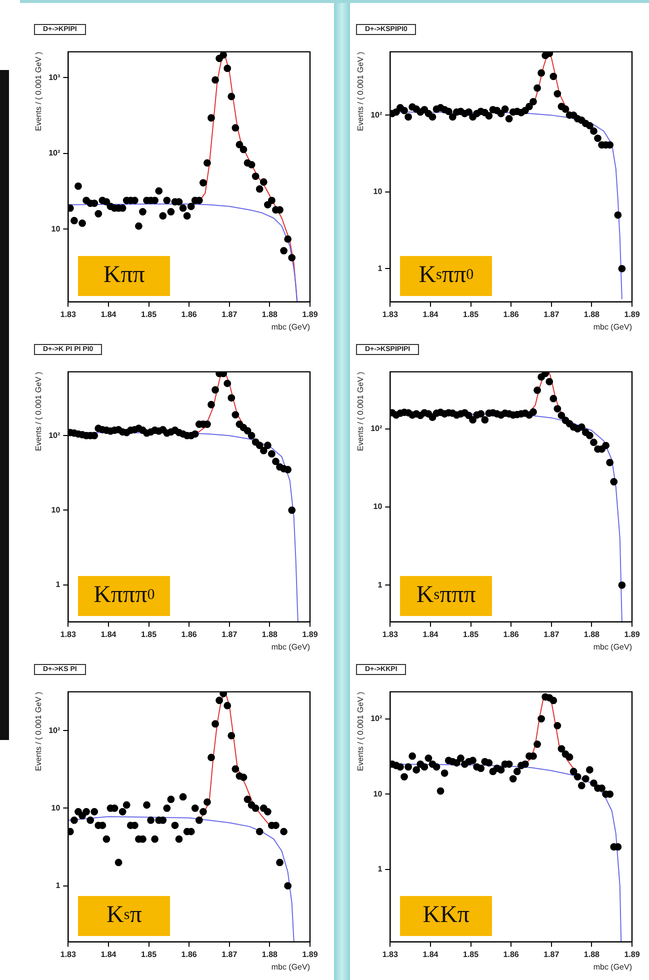 The image size is (649, 980). What do you see at coordinates (632, 634) in the screenshot?
I see `x-tick-label: 1.89` at bounding box center [632, 634].